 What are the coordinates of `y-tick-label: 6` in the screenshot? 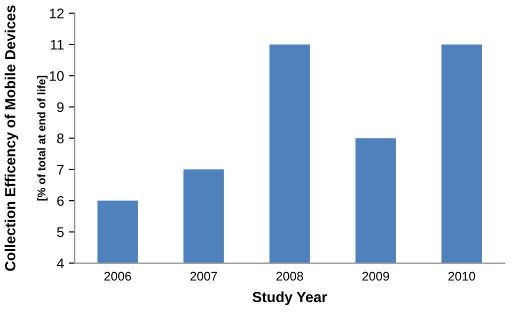 It's located at (60, 201).